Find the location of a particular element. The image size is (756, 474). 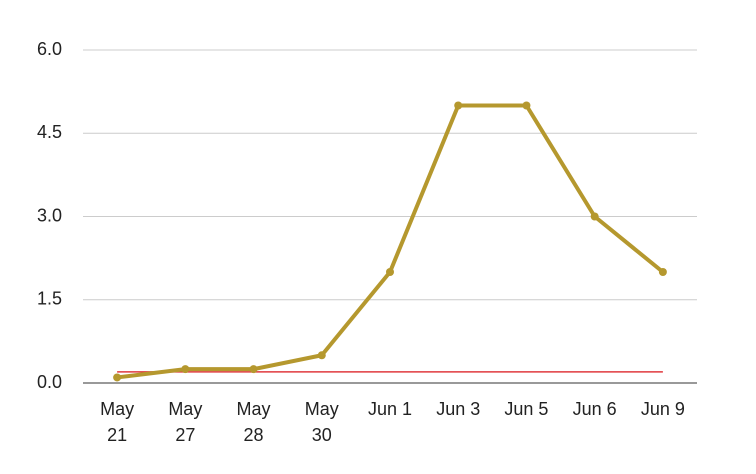

x-tick-label: Jun 1 is located at coordinates (390, 409).